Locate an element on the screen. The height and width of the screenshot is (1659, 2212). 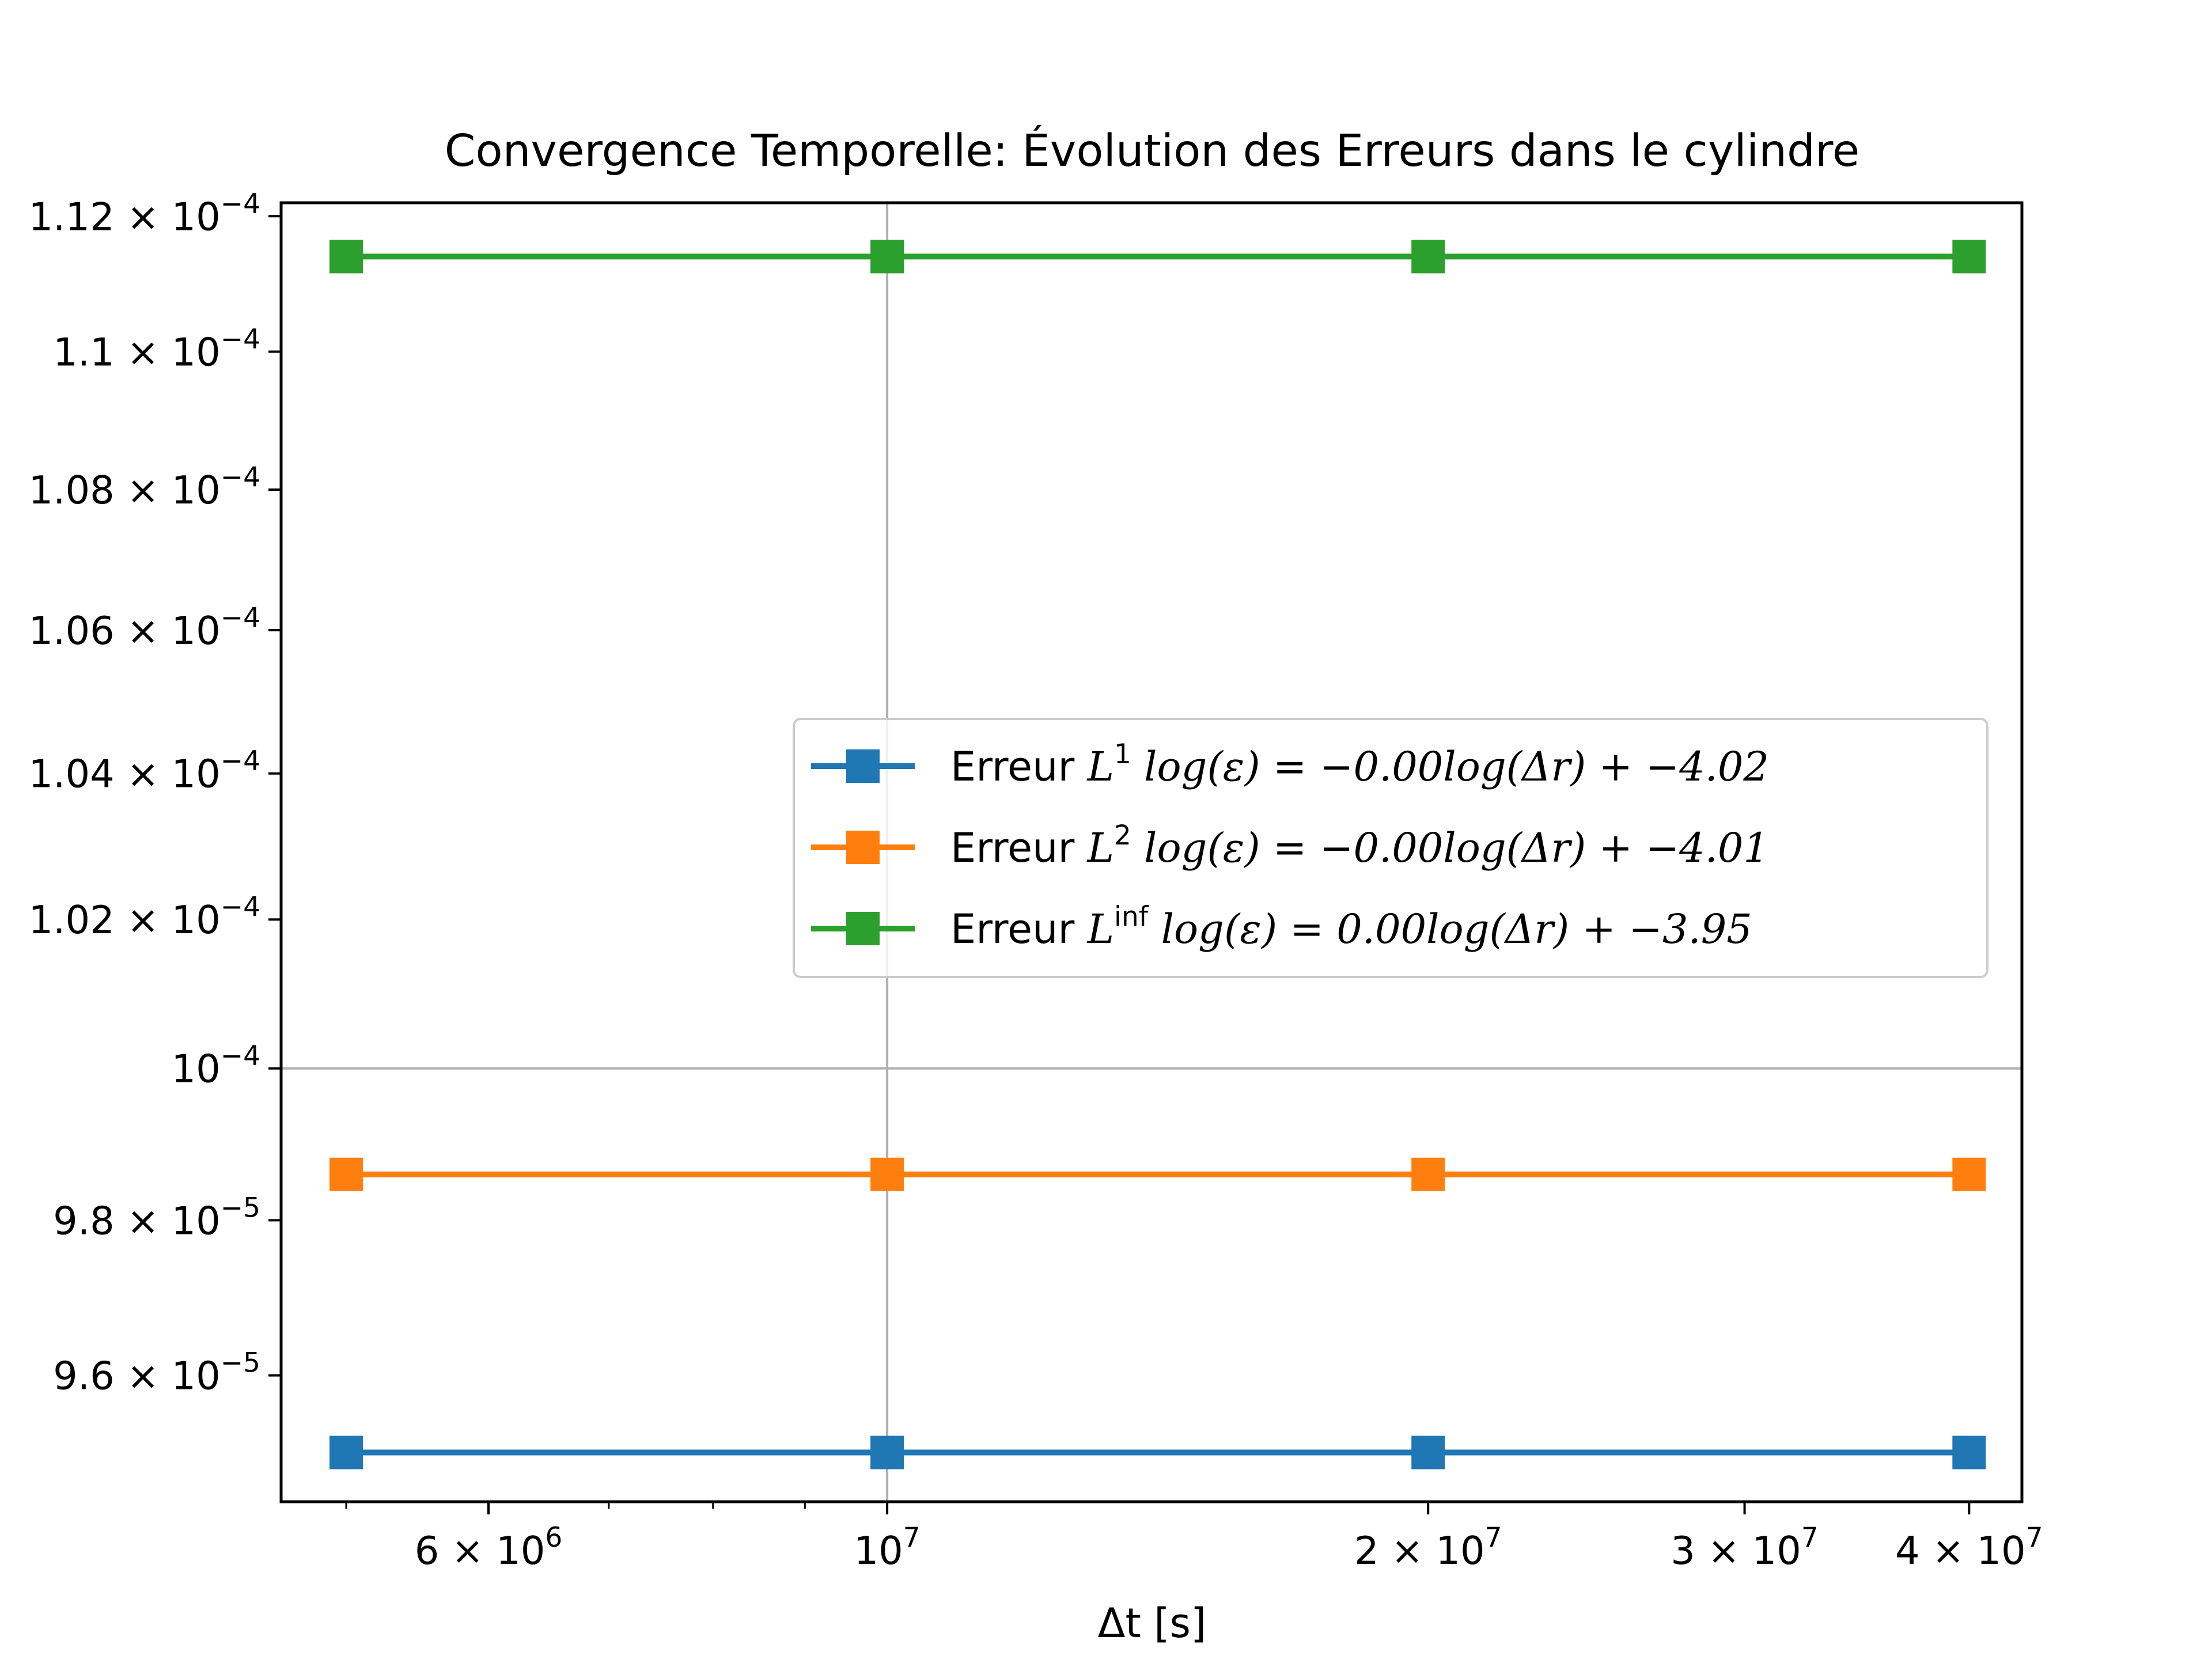
y-tick-label: 1.12 × 10⁻⁴ is located at coordinates (144, 213).